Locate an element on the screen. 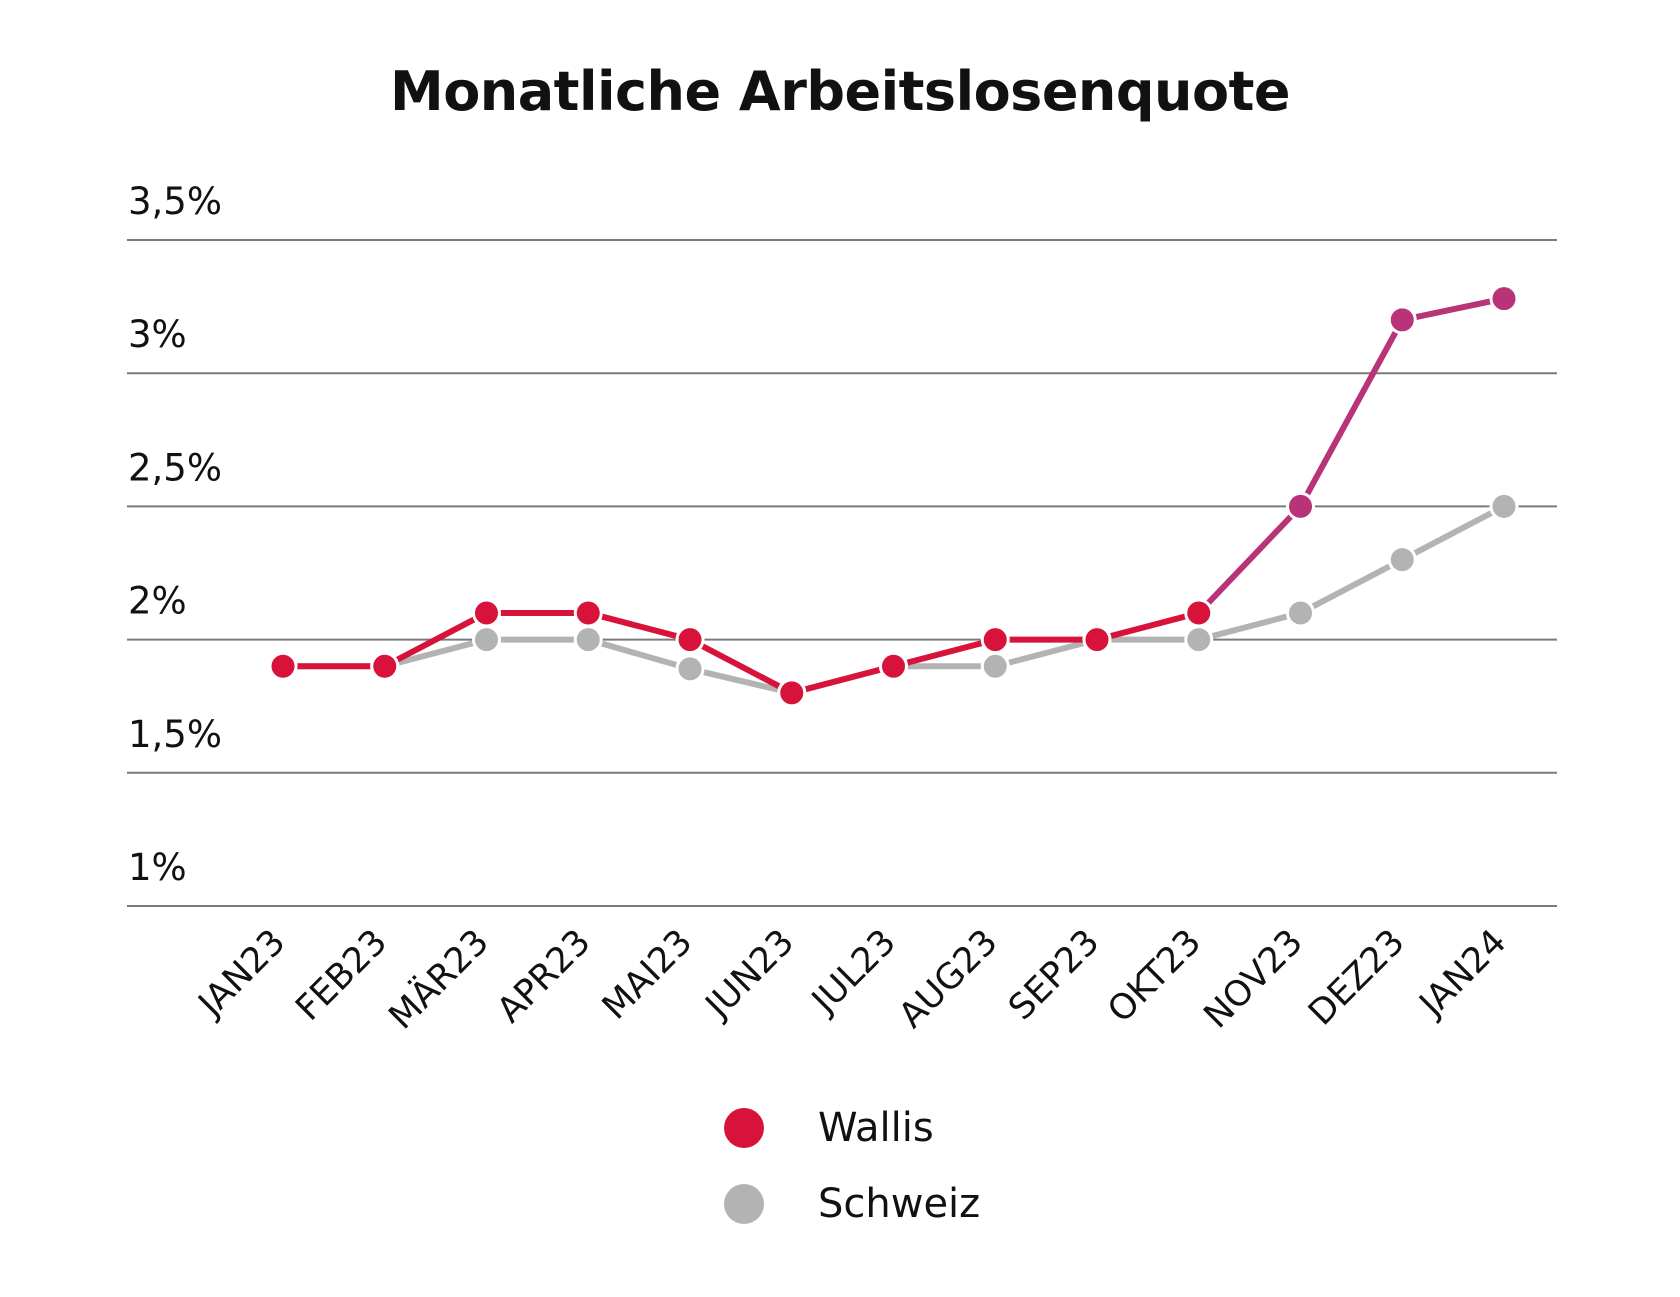 The height and width of the screenshot is (1297, 1680). x-tick-label-10: NOV23 is located at coordinates (1254, 979).